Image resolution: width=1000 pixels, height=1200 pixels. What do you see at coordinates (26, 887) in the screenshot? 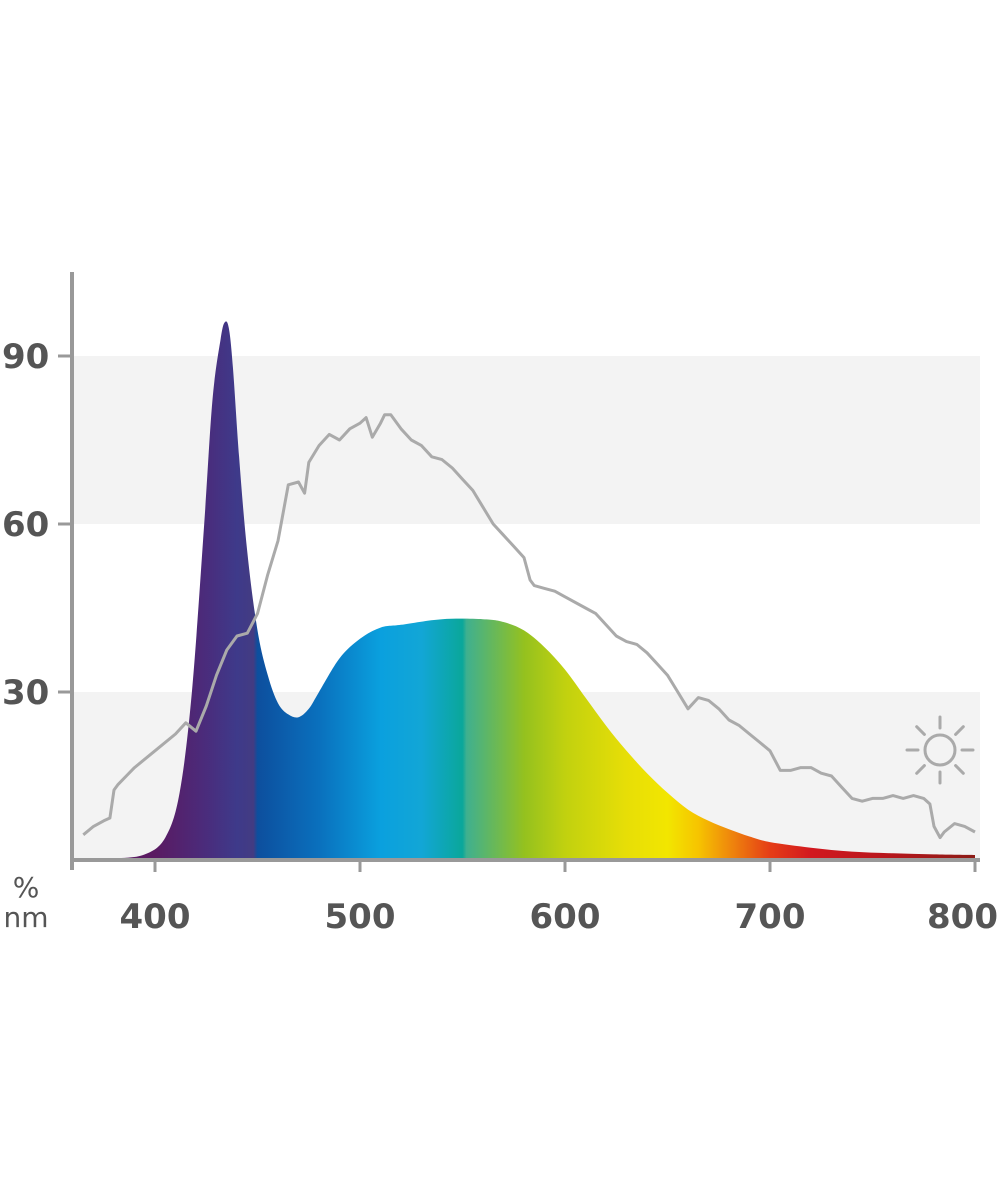
I see `y-unit-label: %` at bounding box center [26, 887].